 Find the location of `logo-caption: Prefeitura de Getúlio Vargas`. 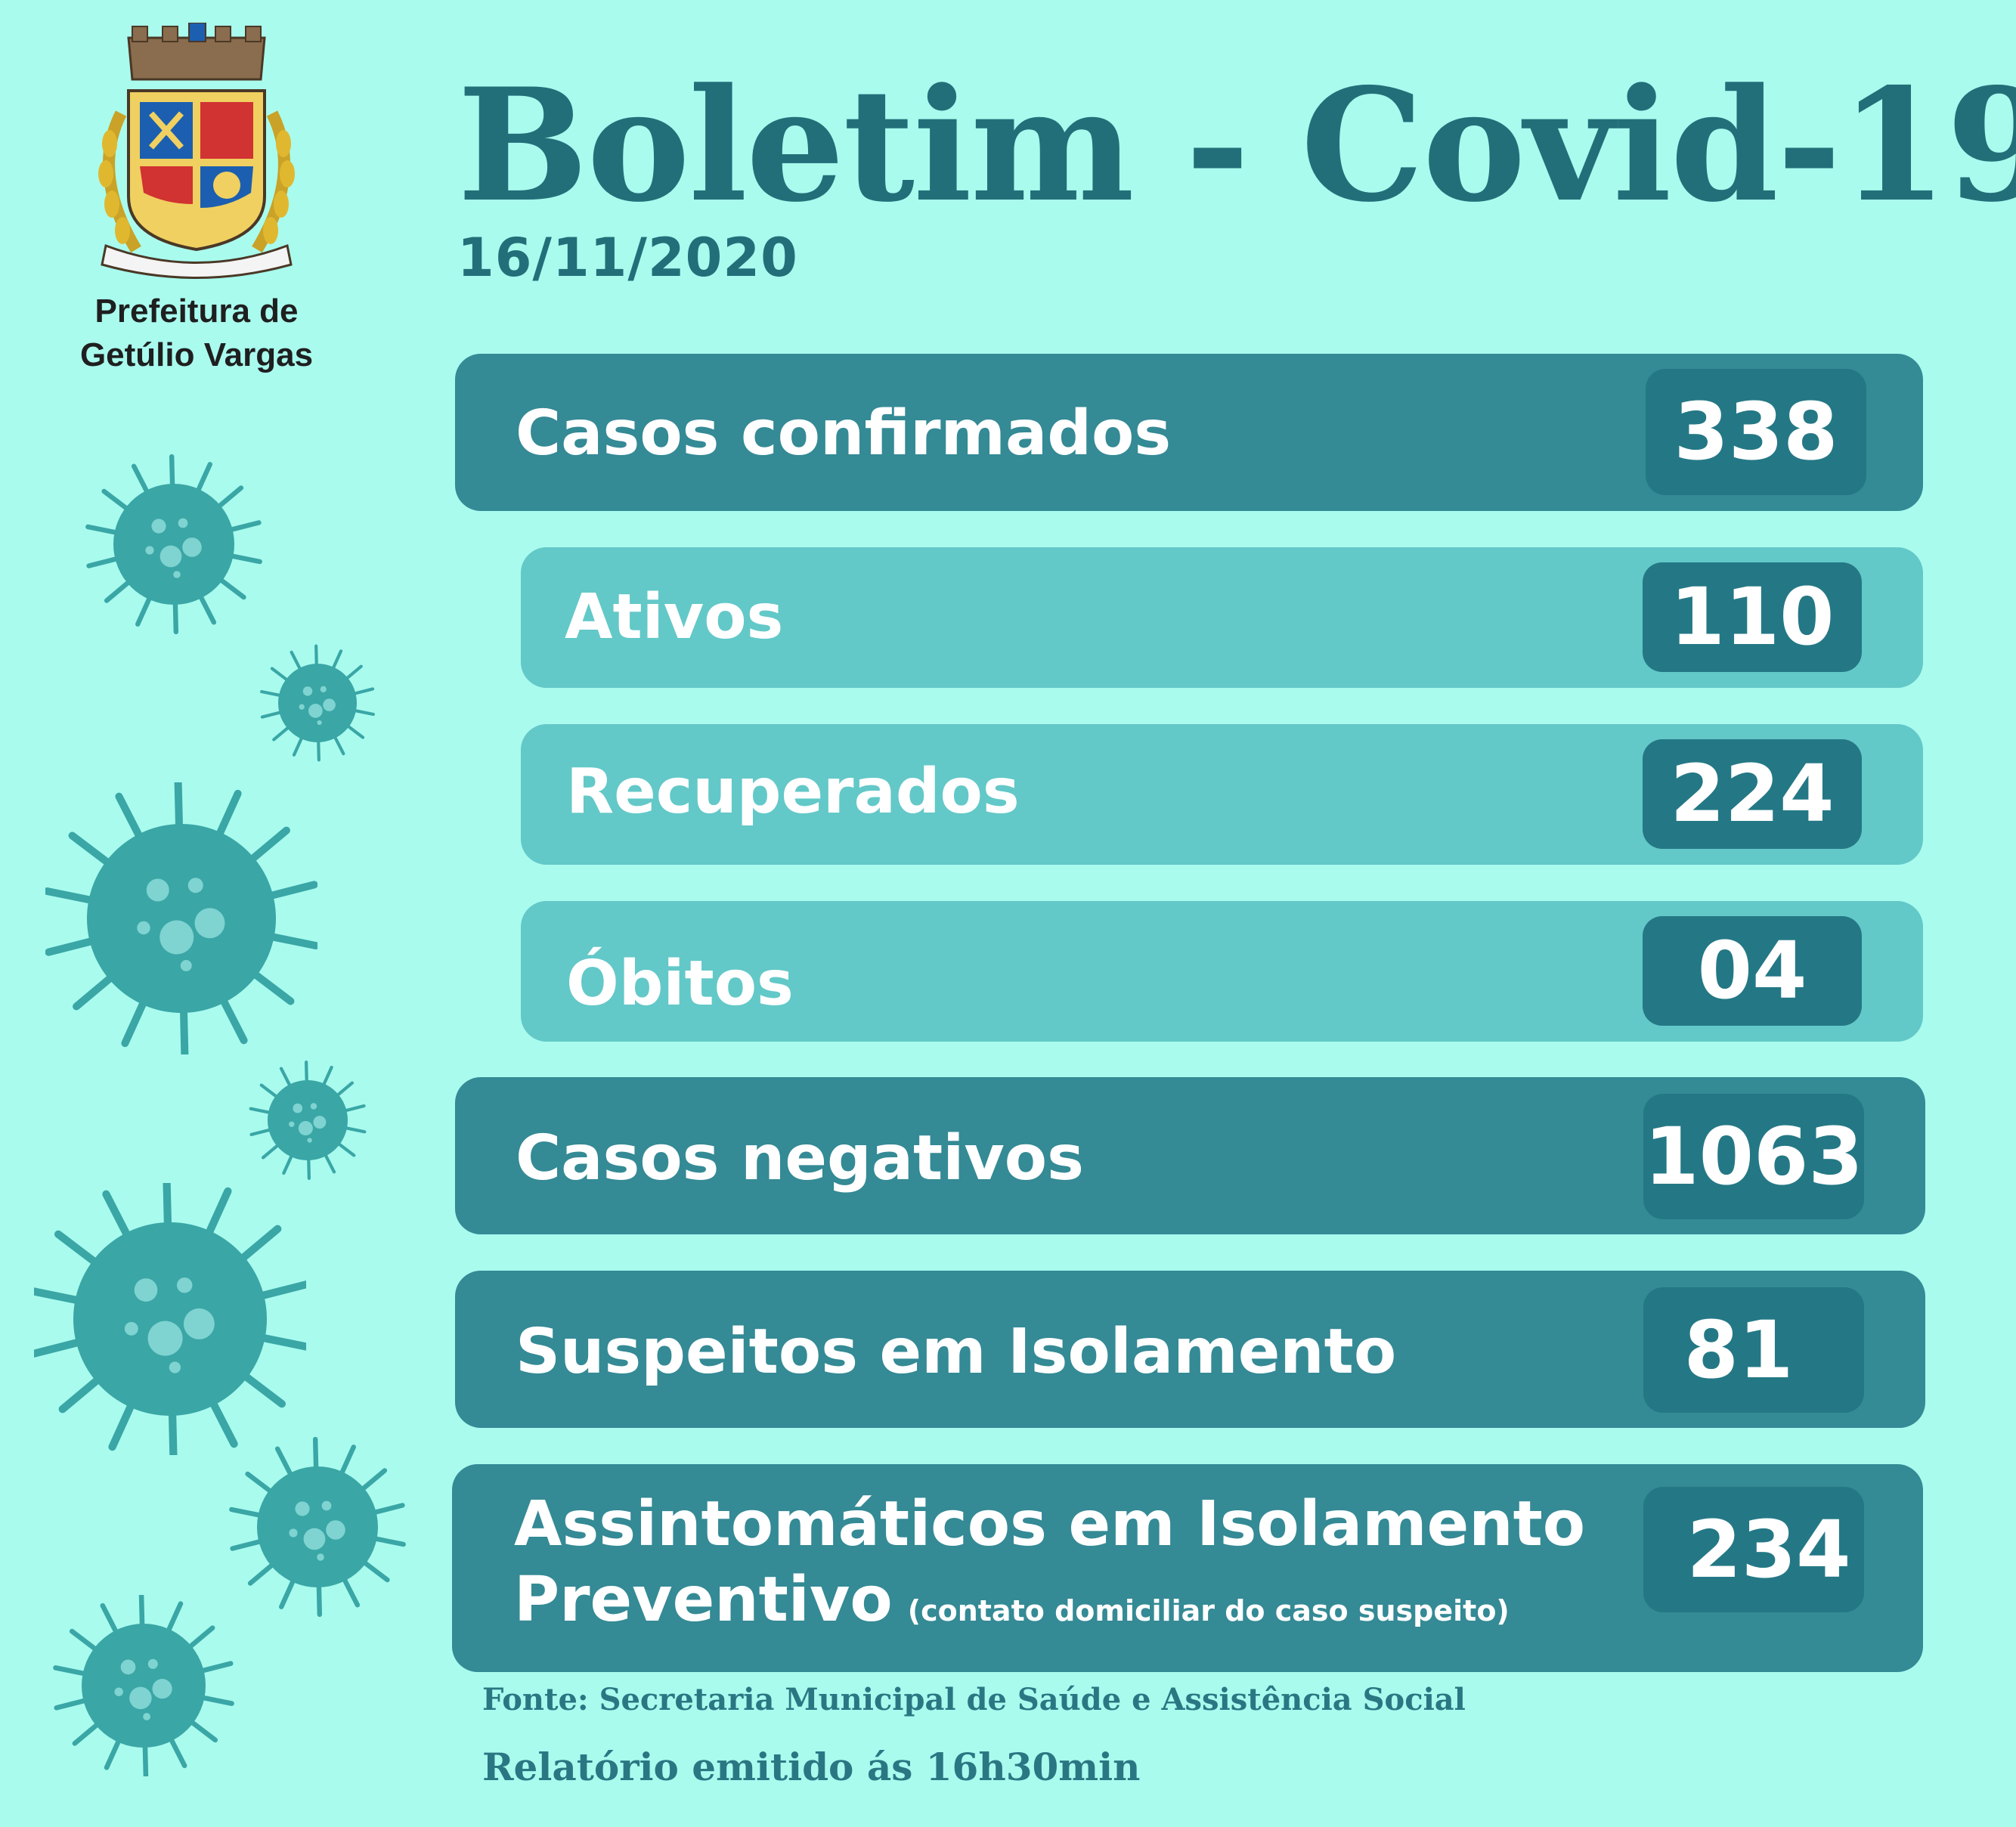

logo-caption: Prefeitura de Getúlio Vargas is located at coordinates (196, 333).